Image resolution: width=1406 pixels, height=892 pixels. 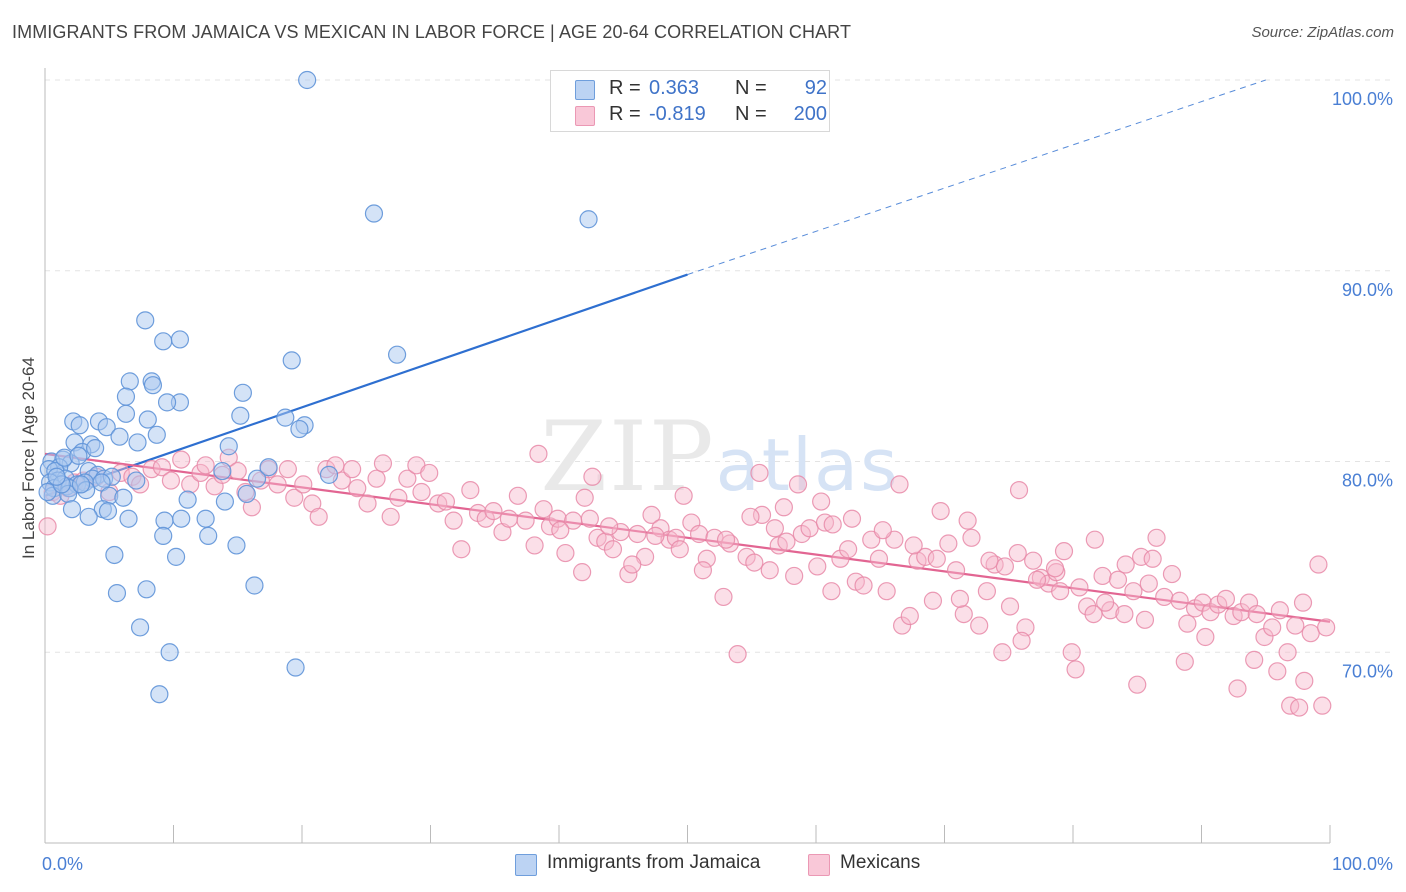 What do you see at coordinates (976, 177) in the screenshot?
I see `jamaica-trend-extension` at bounding box center [976, 177].